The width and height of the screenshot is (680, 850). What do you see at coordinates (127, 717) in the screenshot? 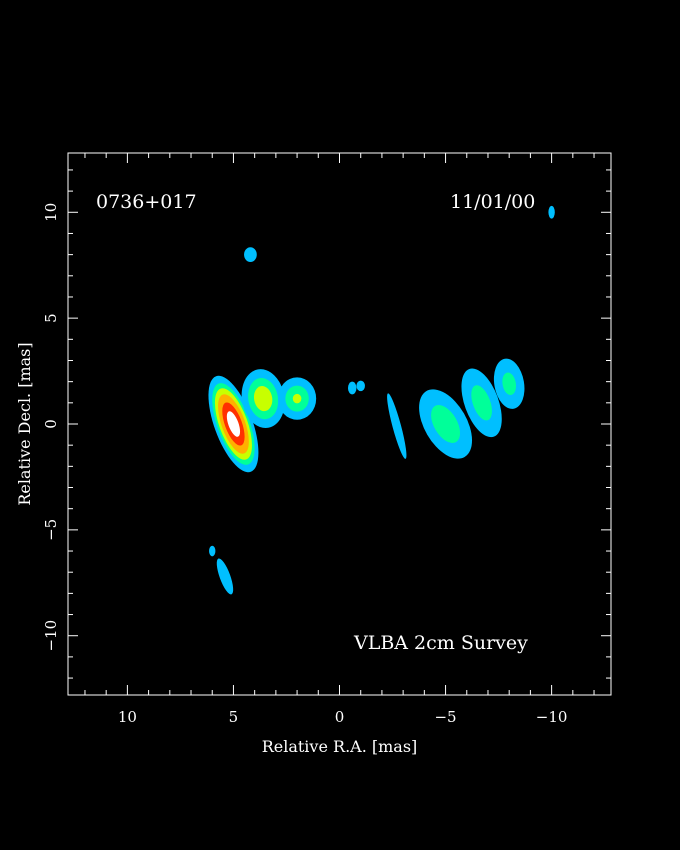
I see `x-tick-label: 10` at bounding box center [127, 717].